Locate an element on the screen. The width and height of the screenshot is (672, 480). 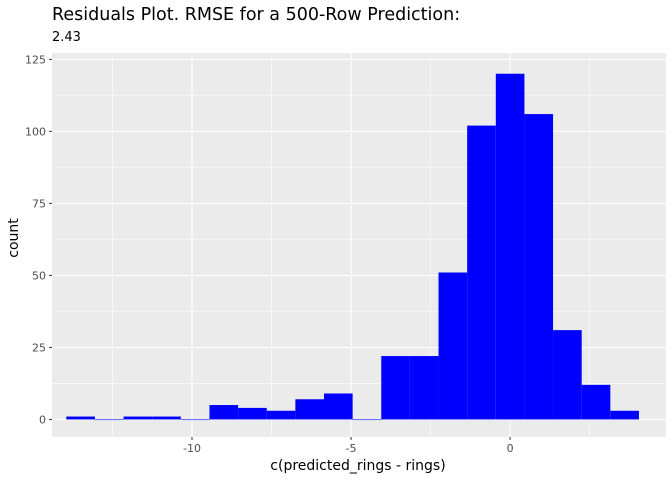
x-axis: -10 -5 0 is located at coordinates (348, 446).